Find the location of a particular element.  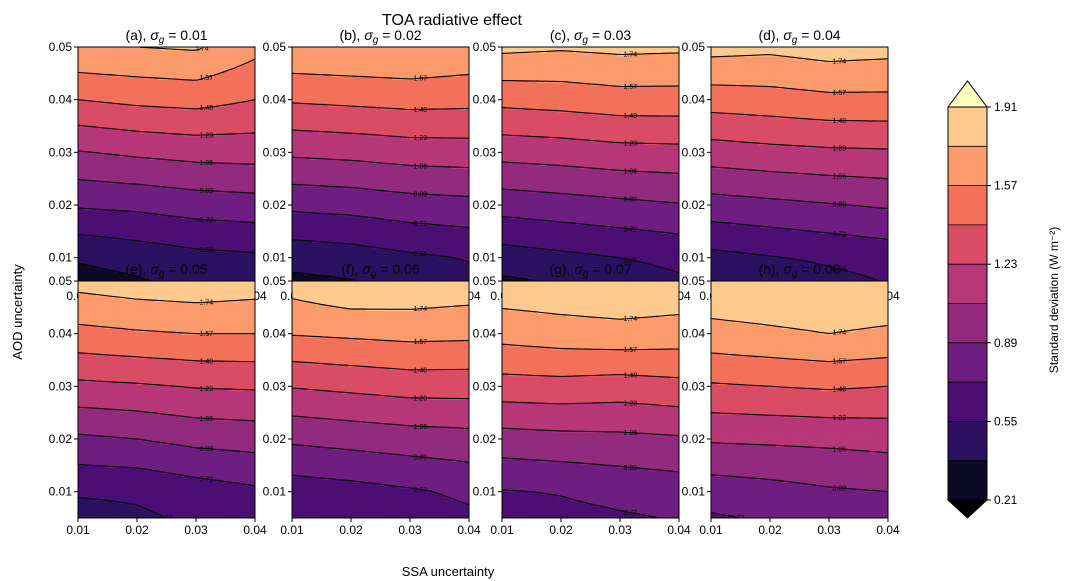

colorbar-tick-label: 0.89 is located at coordinates (1006, 343).